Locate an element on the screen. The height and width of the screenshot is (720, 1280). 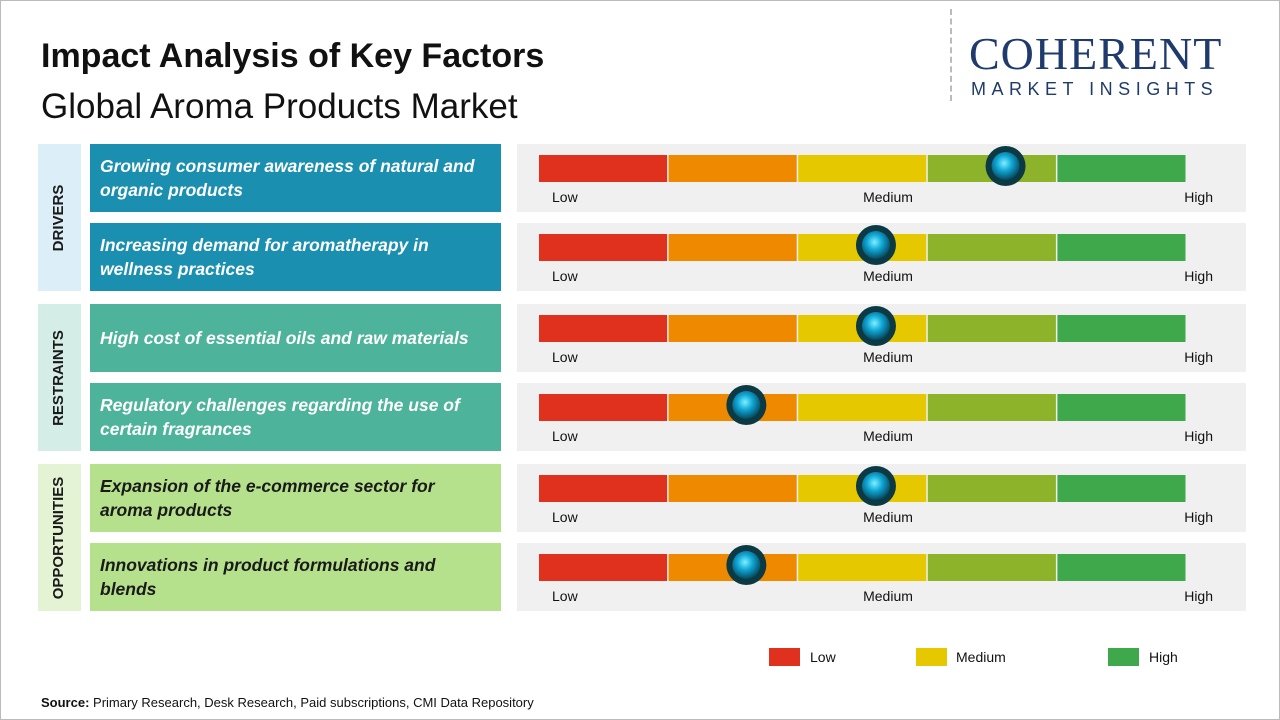
group-label: OPPORTUNITIES is located at coordinates (58, 537).